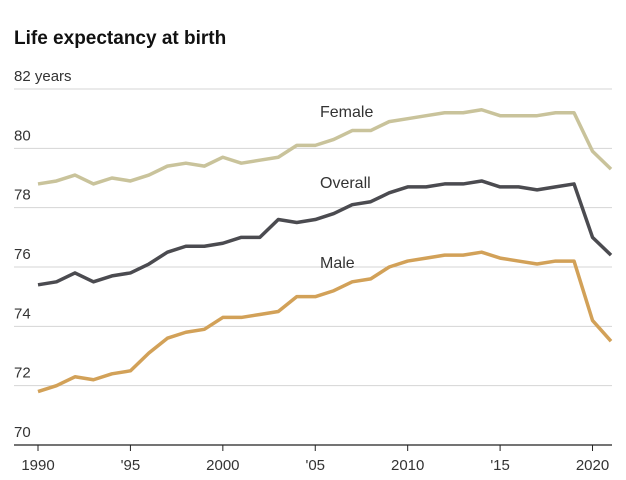  Describe the element at coordinates (592, 465) in the screenshot. I see `x-tick-label: 2020` at that location.